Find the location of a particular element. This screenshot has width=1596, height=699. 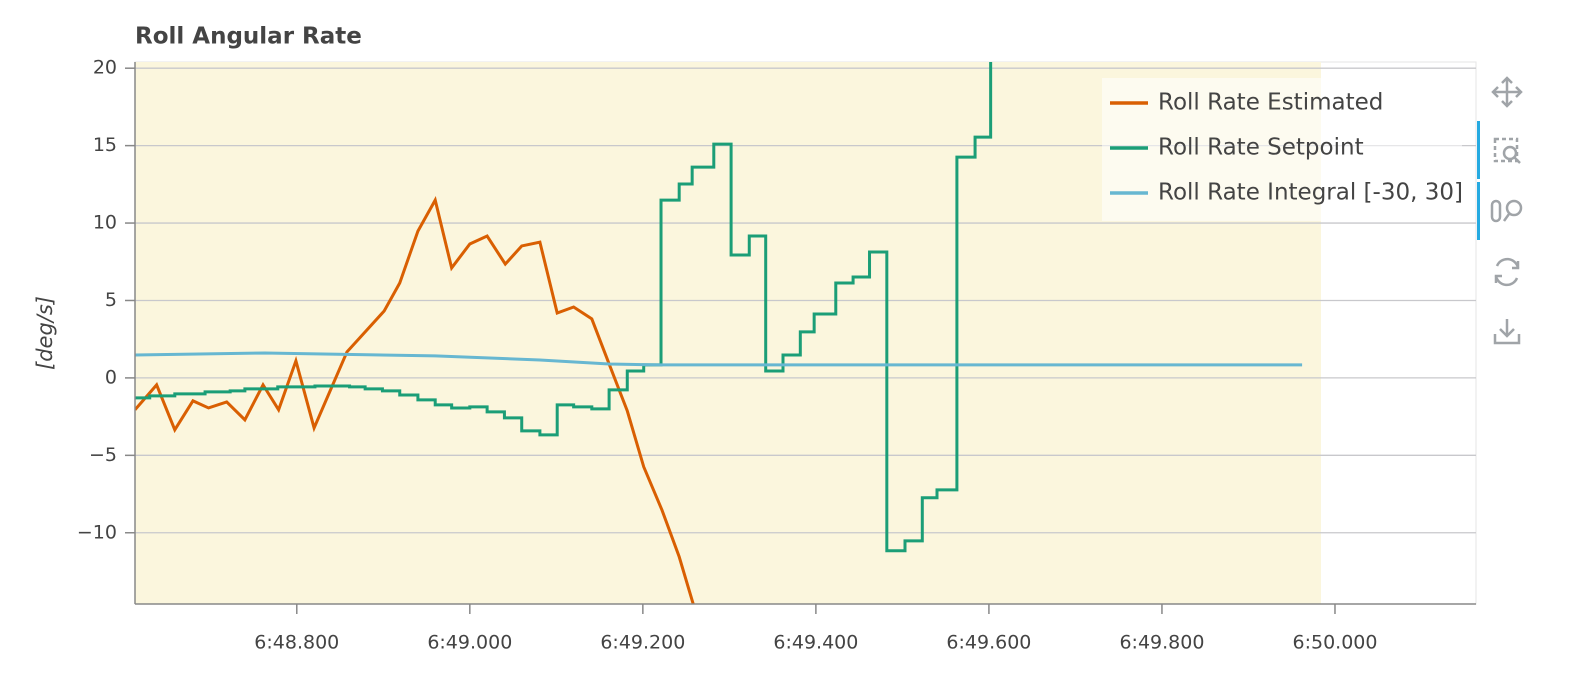

wheel-zoom-tool is located at coordinates (1506, 211).